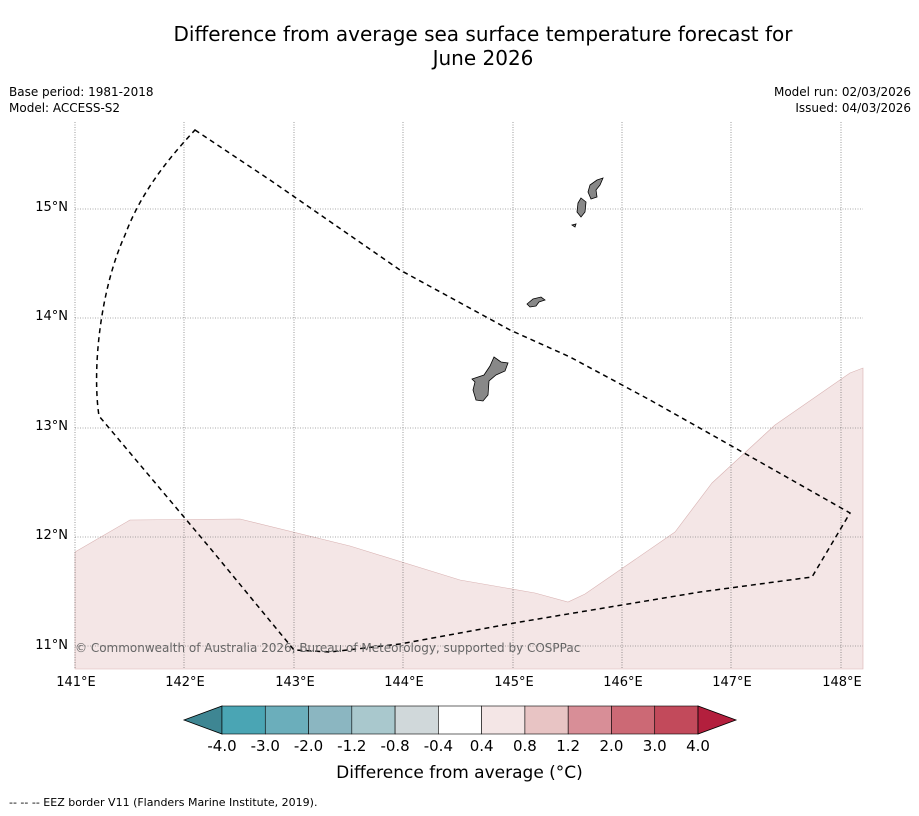  I want to click on lon-tick-145: 145°E, so click(514, 682).